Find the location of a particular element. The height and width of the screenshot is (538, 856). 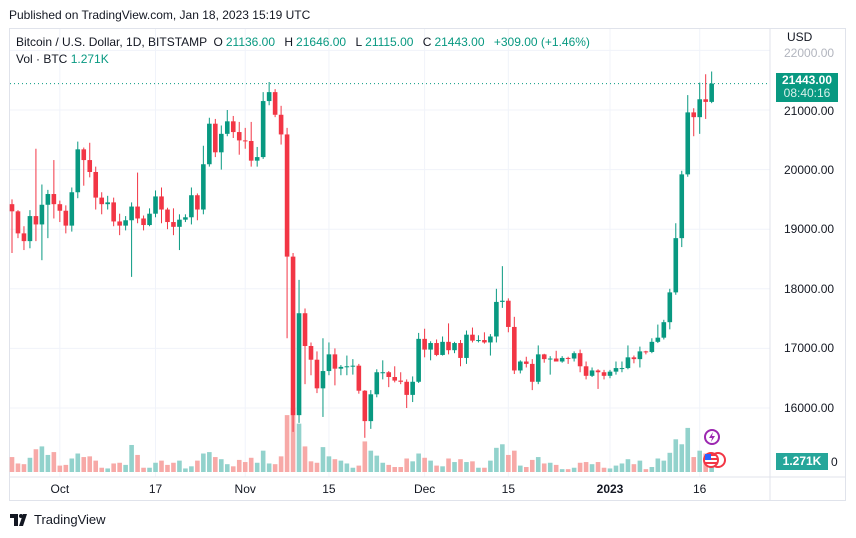

lightning-event-icon is located at coordinates (712, 437).